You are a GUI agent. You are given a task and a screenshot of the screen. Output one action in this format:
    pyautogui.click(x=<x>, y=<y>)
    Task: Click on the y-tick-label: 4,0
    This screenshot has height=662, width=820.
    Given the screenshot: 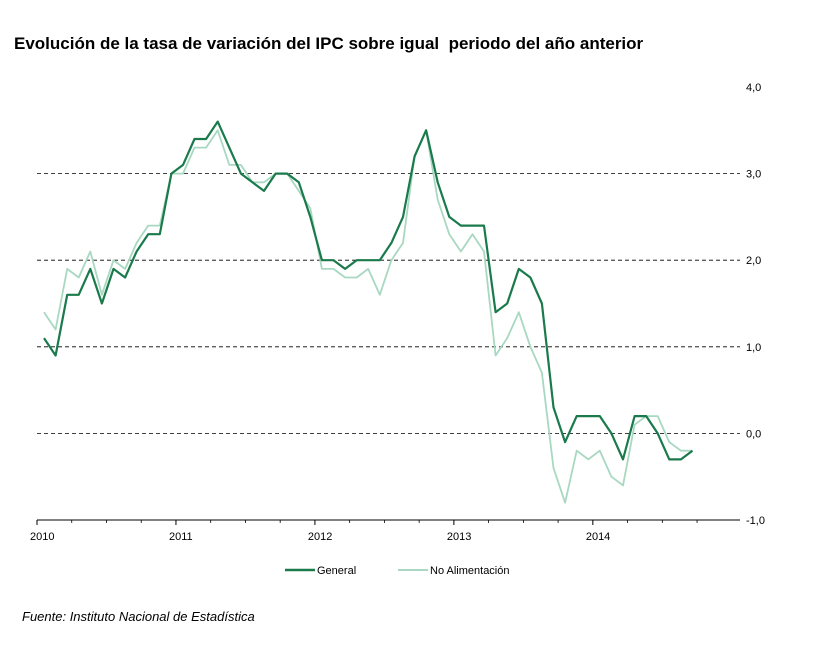 What is the action you would take?
    pyautogui.click(x=753, y=88)
    